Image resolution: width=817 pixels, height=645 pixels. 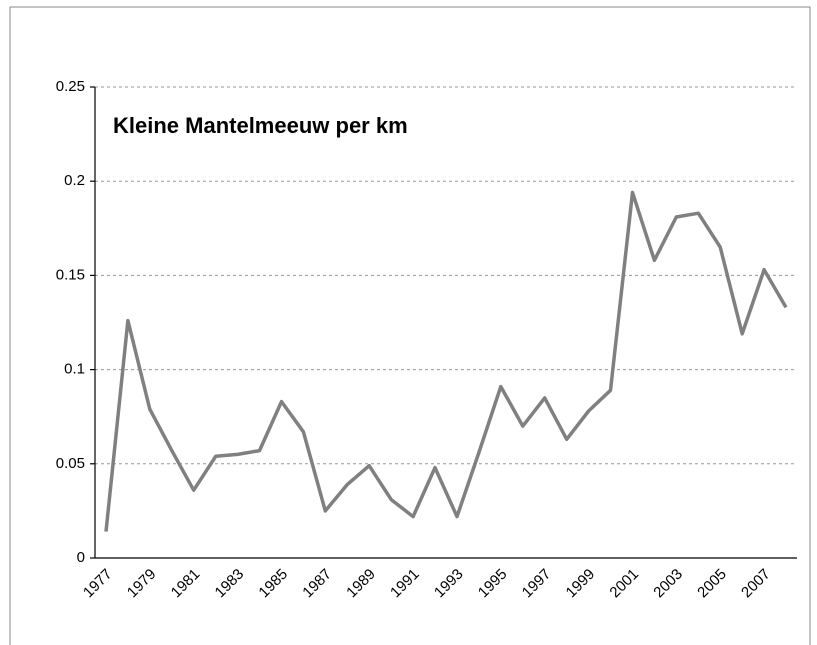 What do you see at coordinates (186, 584) in the screenshot?
I see `x-tick-label: 1981` at bounding box center [186, 584].